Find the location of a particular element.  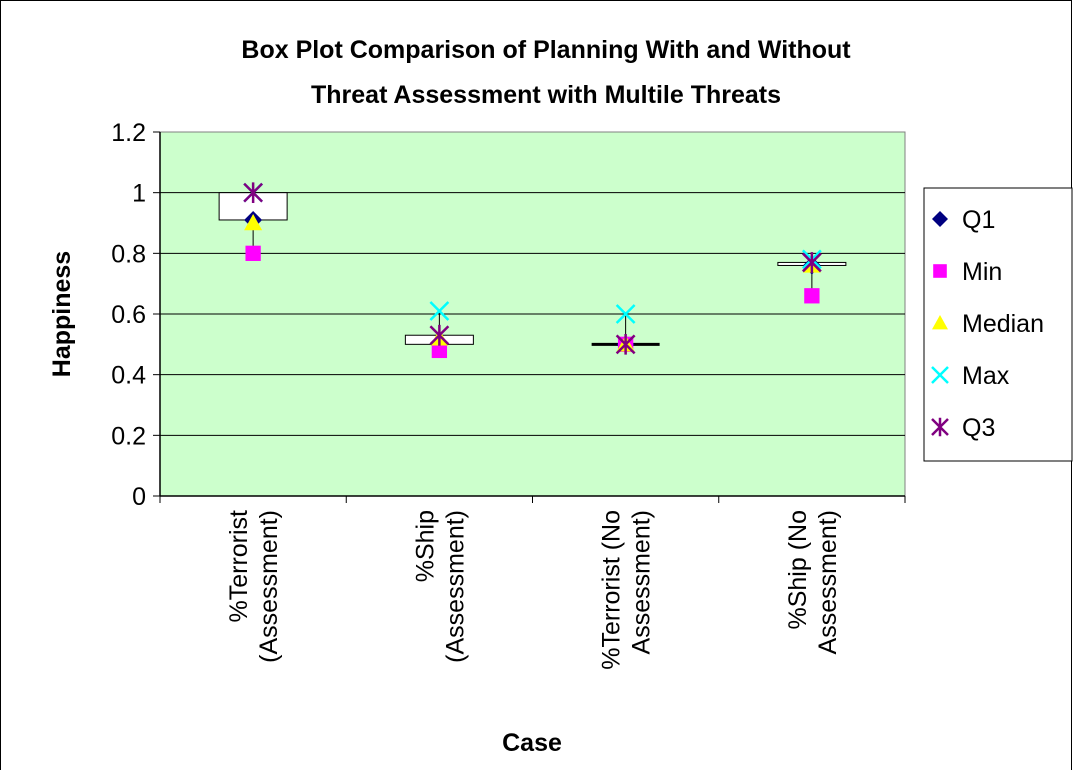

legend-label: Min is located at coordinates (982, 272).